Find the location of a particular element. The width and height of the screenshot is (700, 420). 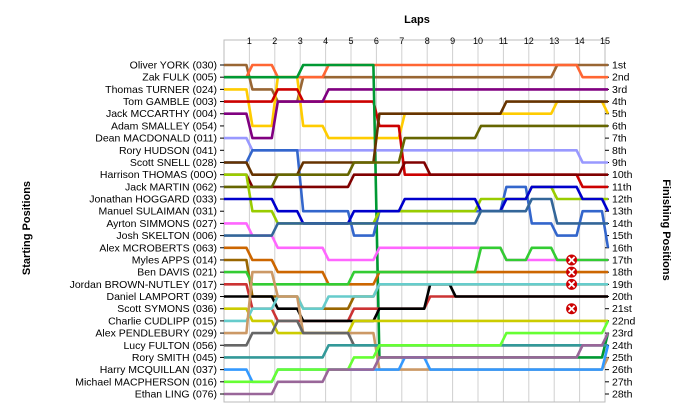

starting-driver-label: Jonathan HOGGARD (033) is located at coordinates (153, 200).